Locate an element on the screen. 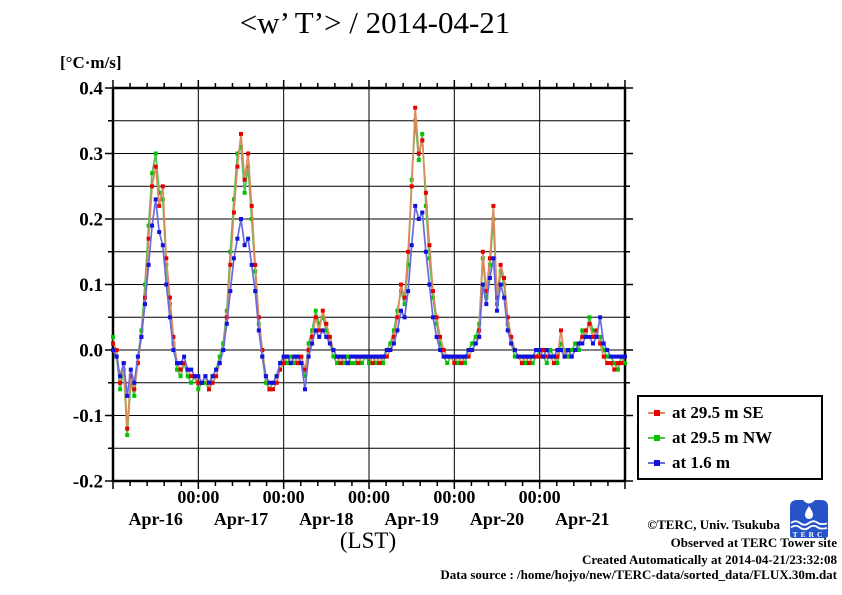 This screenshot has height=595, width=842. legend-box: at 29.5 m SE at 29.5 m NW at 1.6 m is located at coordinates (730, 437).